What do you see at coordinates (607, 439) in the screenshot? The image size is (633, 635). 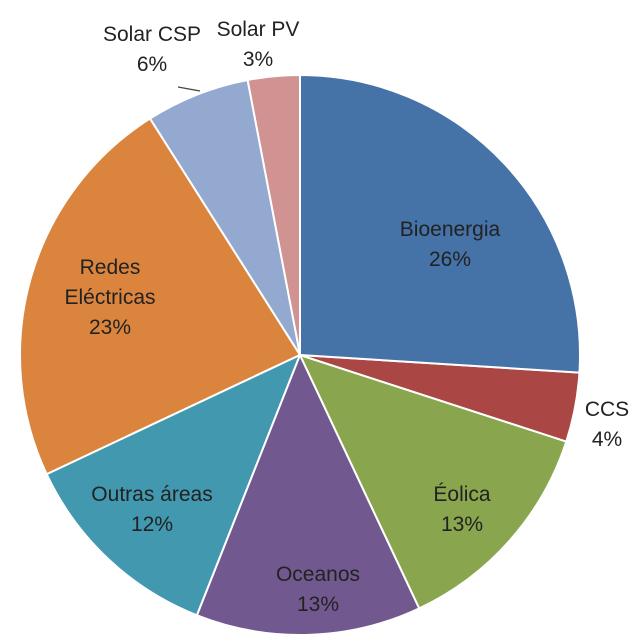 I see `value-label: 4%` at bounding box center [607, 439].